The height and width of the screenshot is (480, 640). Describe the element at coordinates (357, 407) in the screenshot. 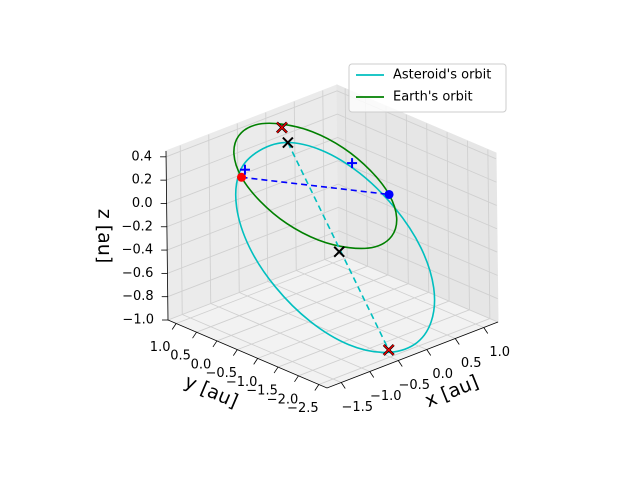

I see `x-tick-label: −1.5` at that location.